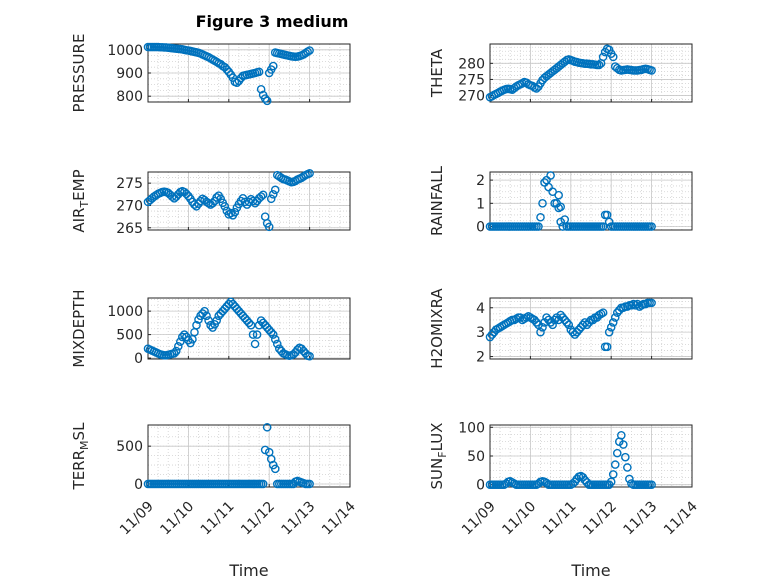 The width and height of the screenshot is (778, 587). What do you see at coordinates (479, 519) in the screenshot?
I see `subplot-8-xtick-label: 11/09` at bounding box center [479, 519].